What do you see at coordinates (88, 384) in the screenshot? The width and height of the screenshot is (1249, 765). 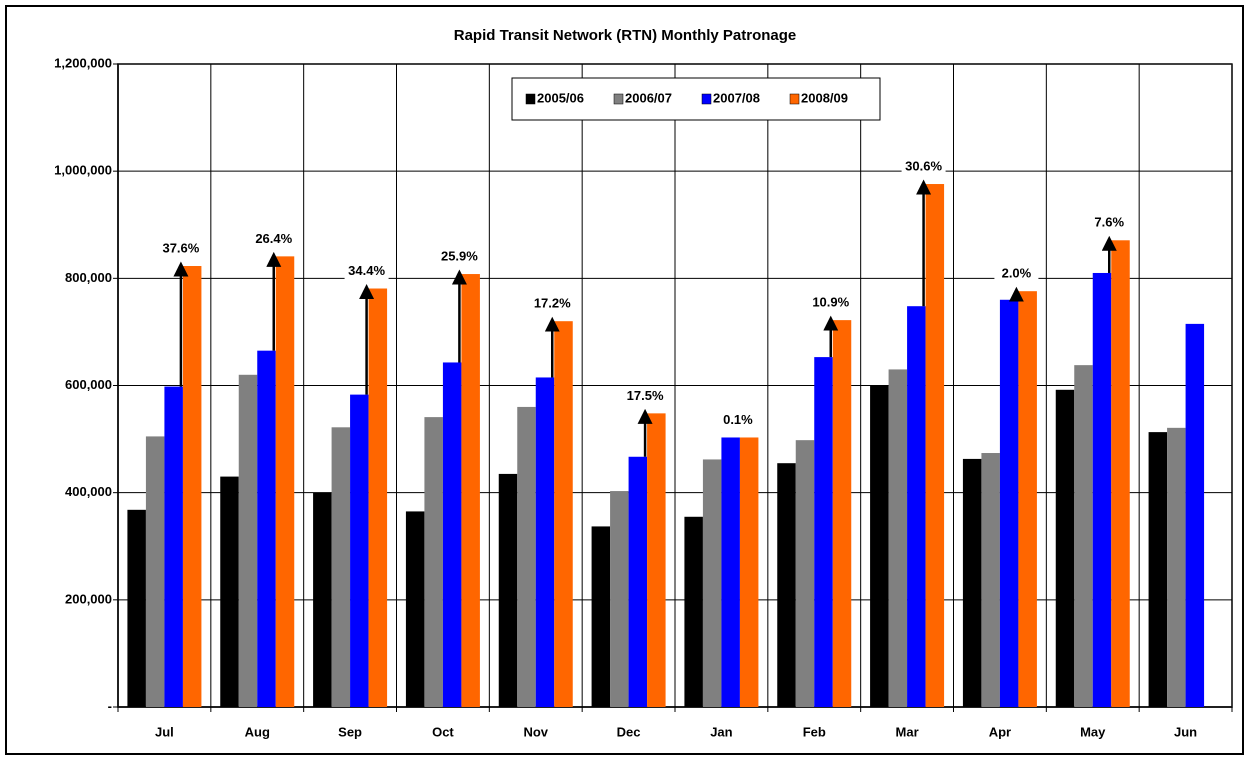 I see `y-tick-label: 600,000` at bounding box center [88, 384].